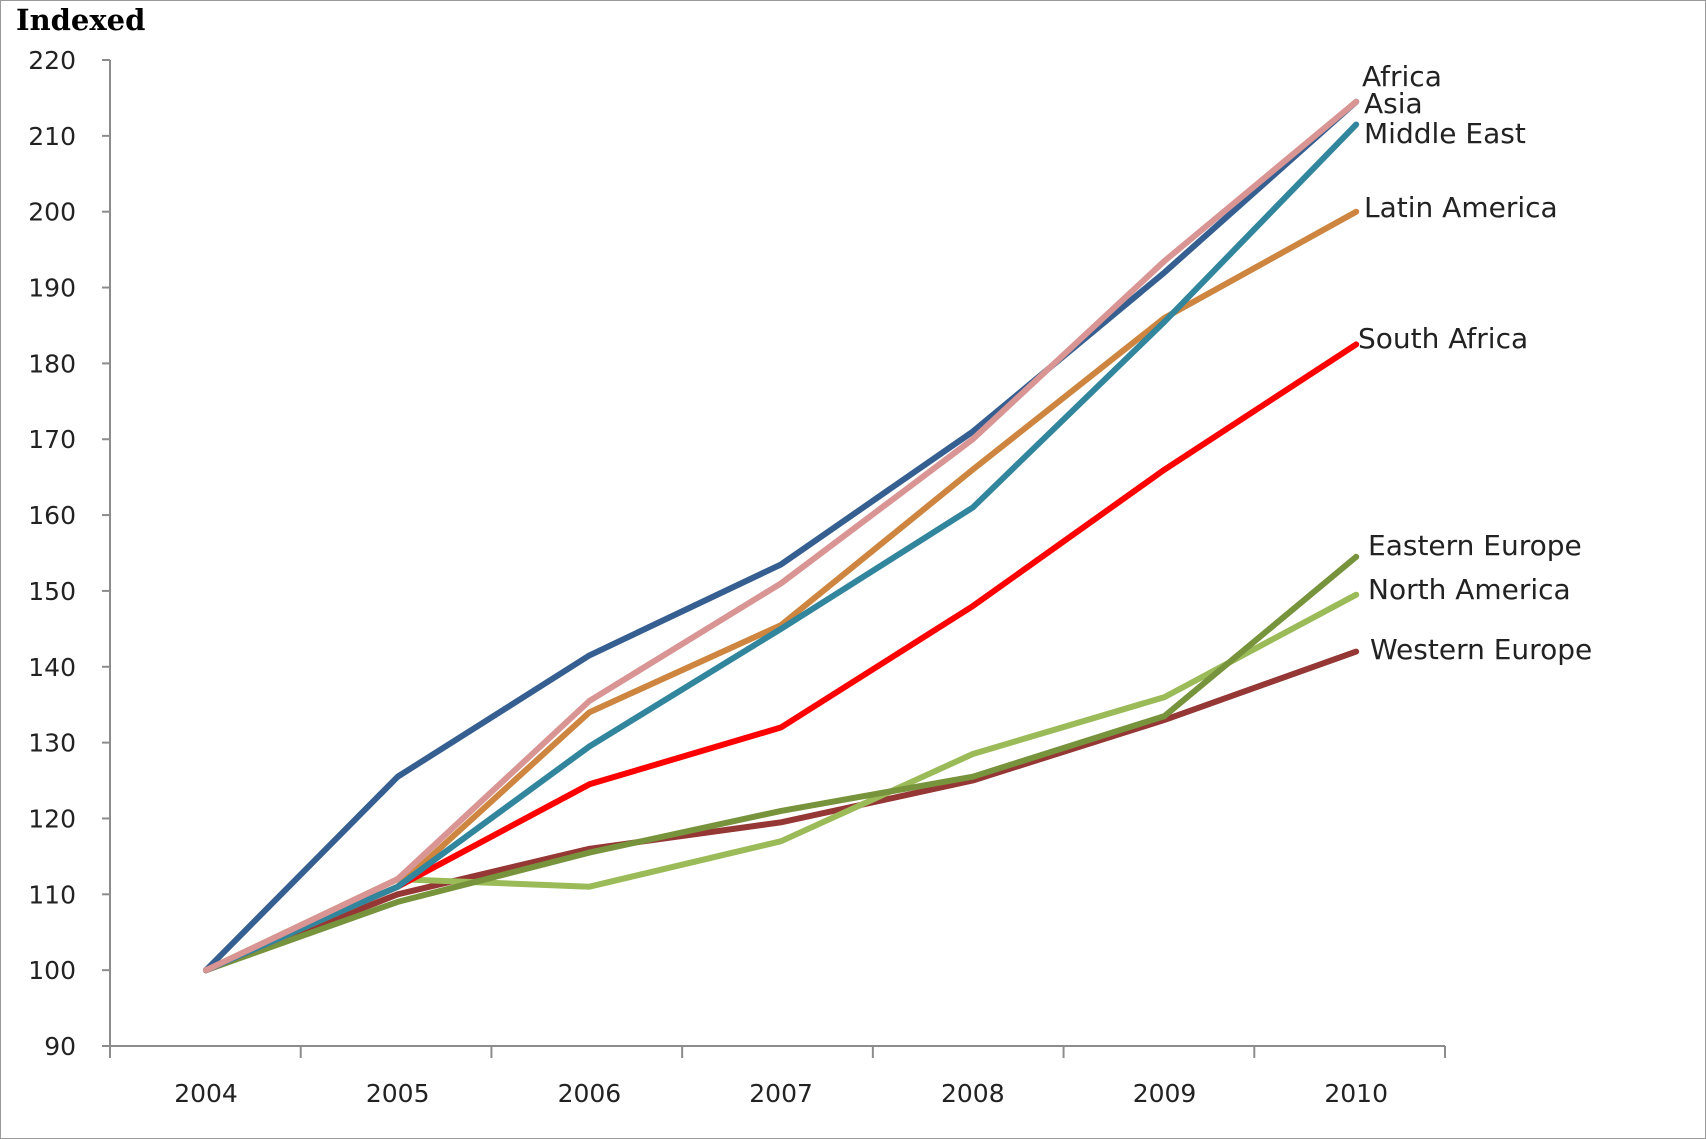  Describe the element at coordinates (60, 1046) in the screenshot. I see `y-tick-label: 90` at that location.